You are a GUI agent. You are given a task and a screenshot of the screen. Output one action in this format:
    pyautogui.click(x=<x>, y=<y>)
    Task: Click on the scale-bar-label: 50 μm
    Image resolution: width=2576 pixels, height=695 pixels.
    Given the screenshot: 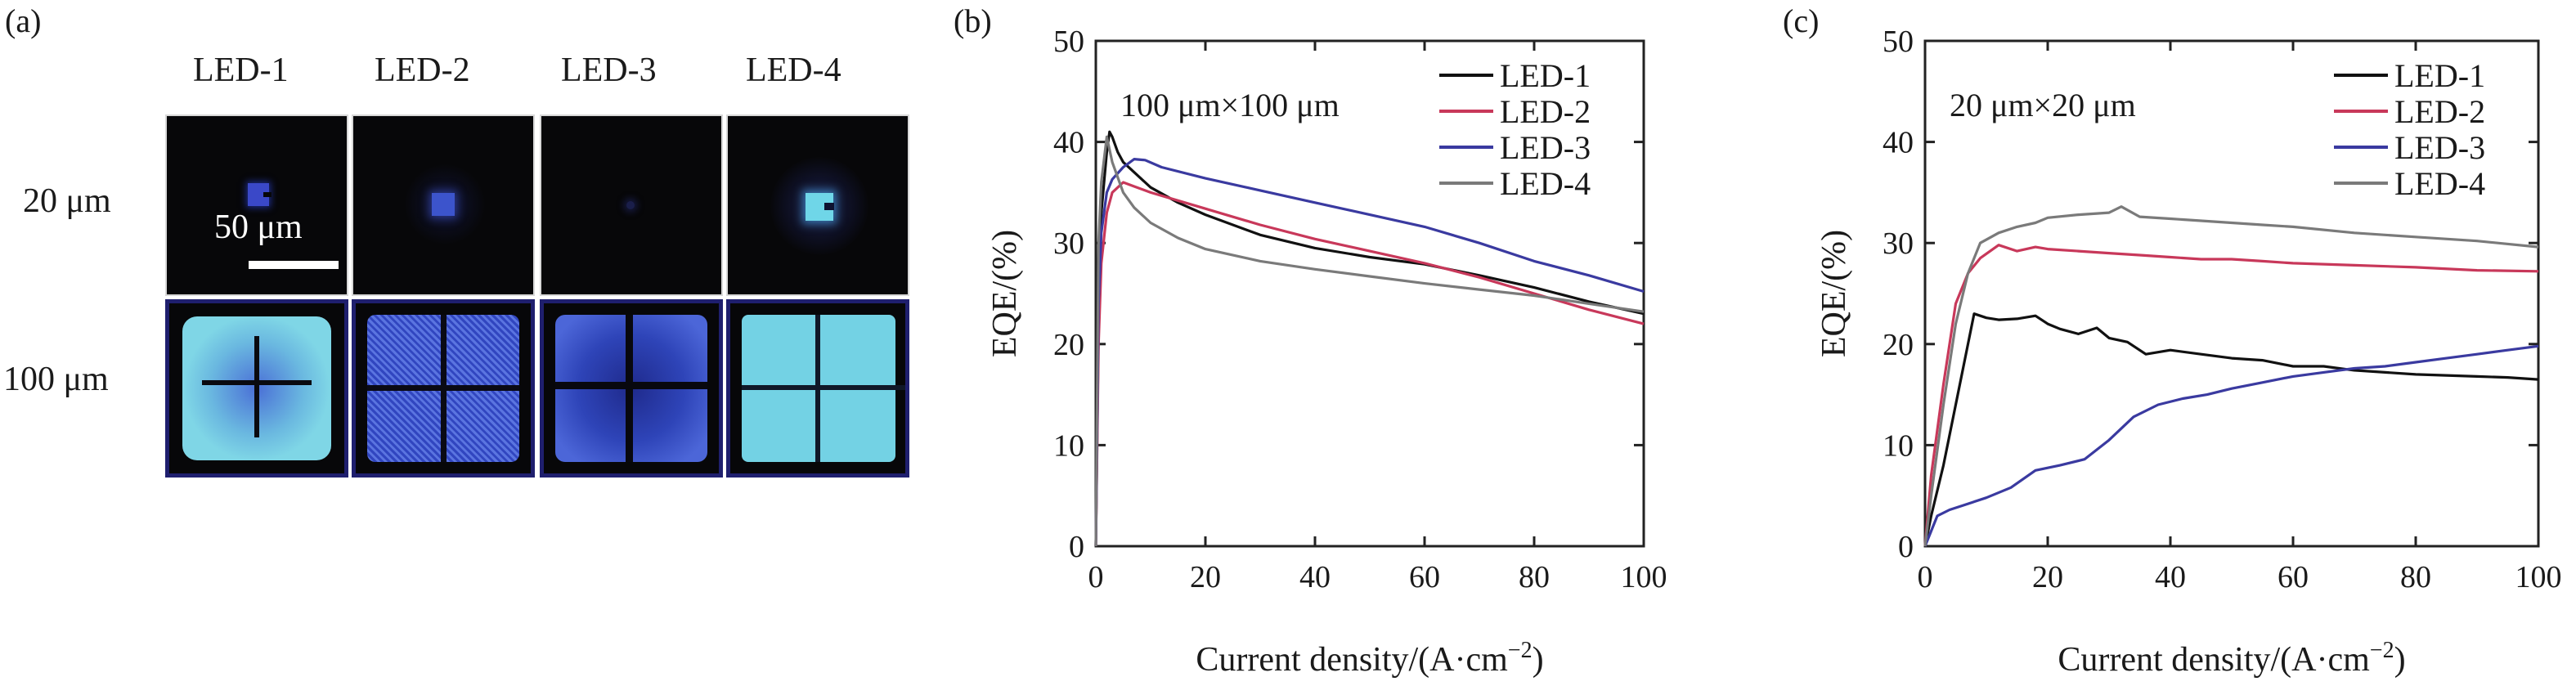 What is the action you would take?
    pyautogui.click(x=258, y=227)
    